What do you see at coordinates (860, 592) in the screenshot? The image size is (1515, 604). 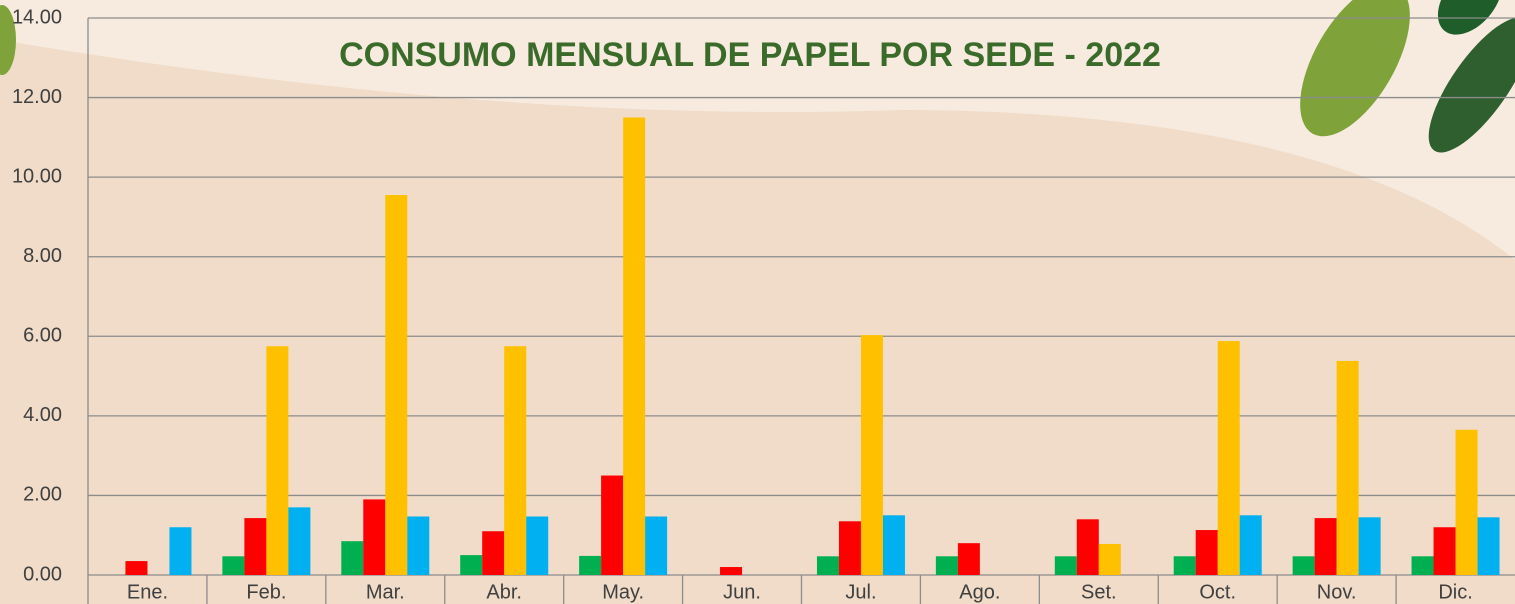 I see `x-tick-label: Jul.` at bounding box center [860, 592].